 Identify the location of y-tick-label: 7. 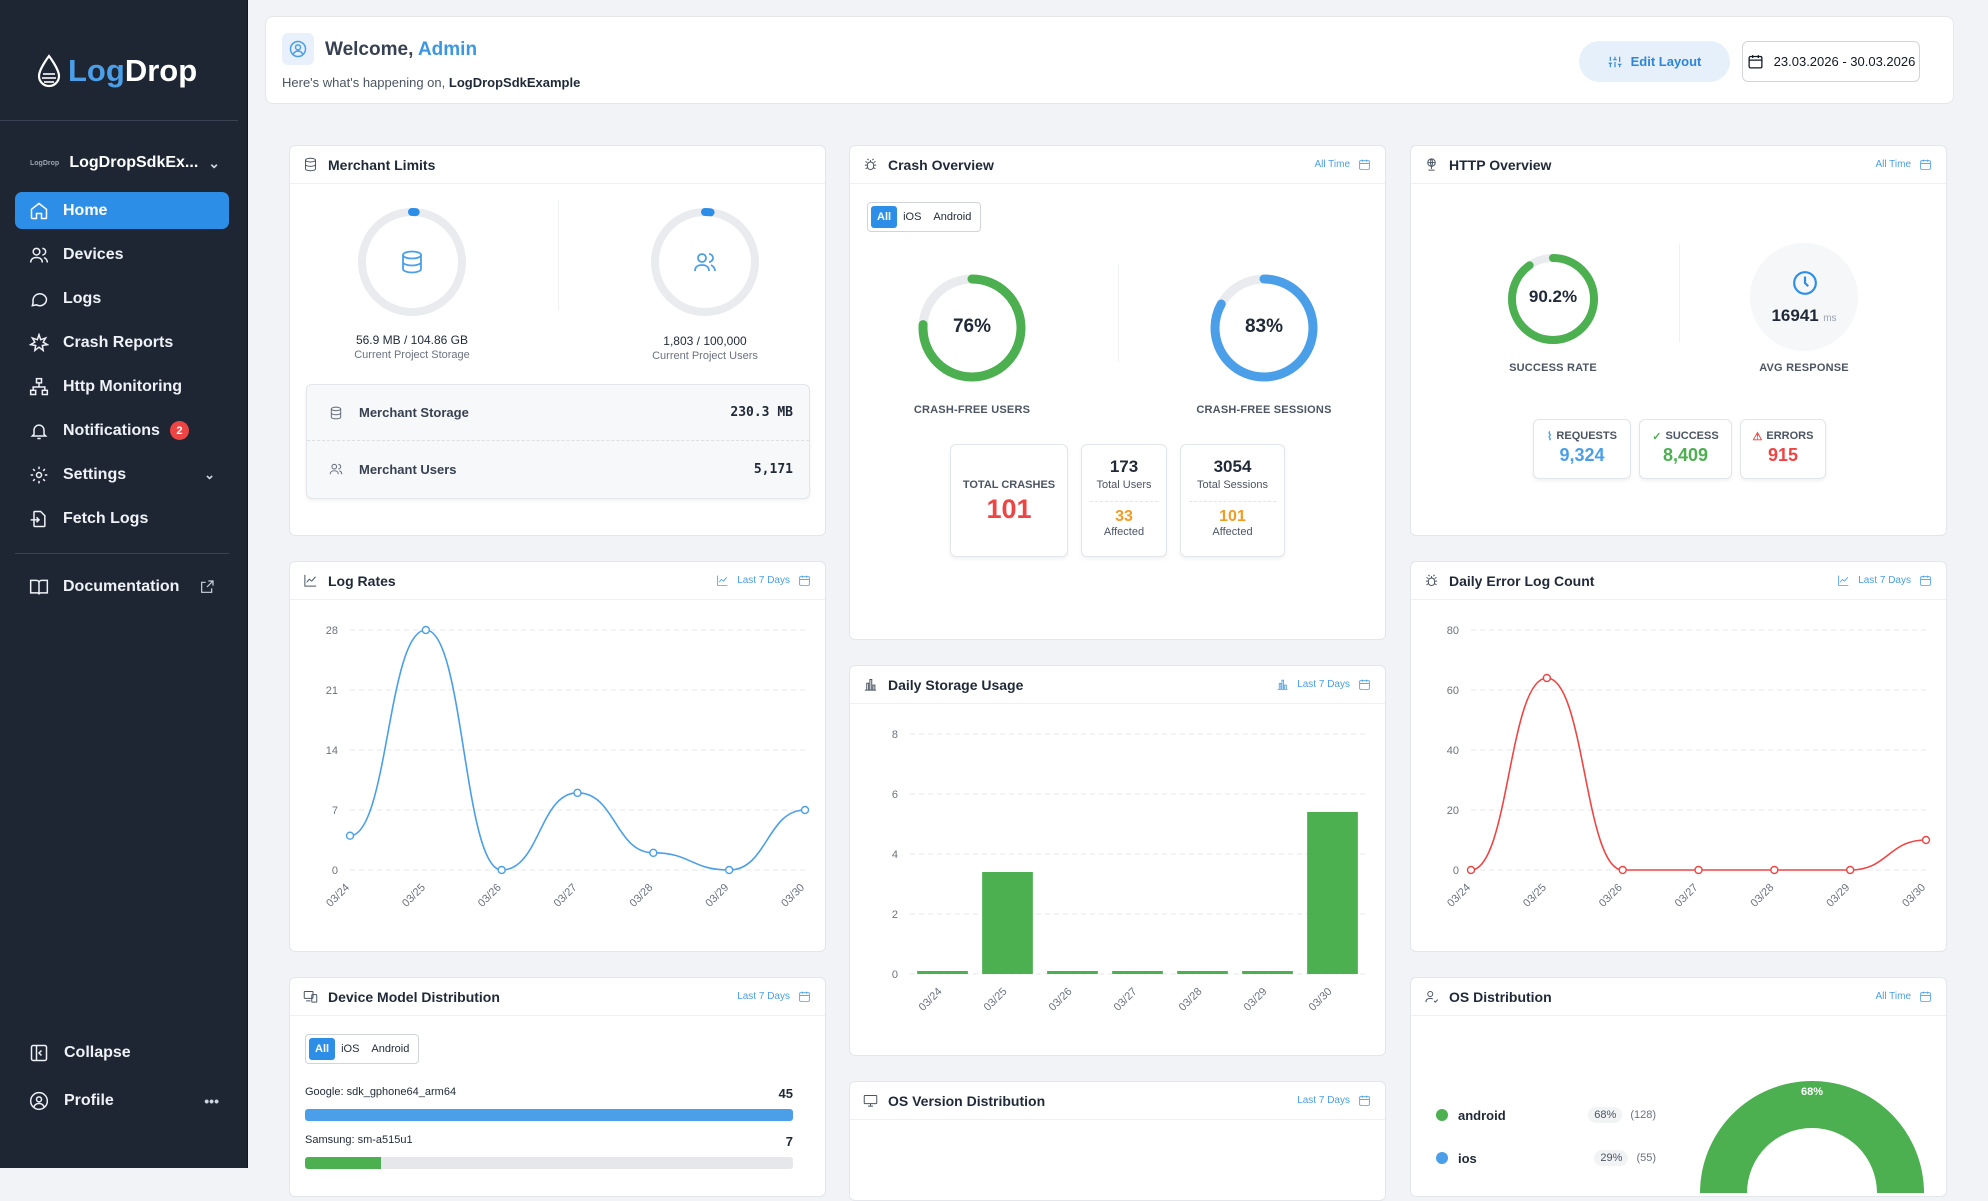
(335, 811).